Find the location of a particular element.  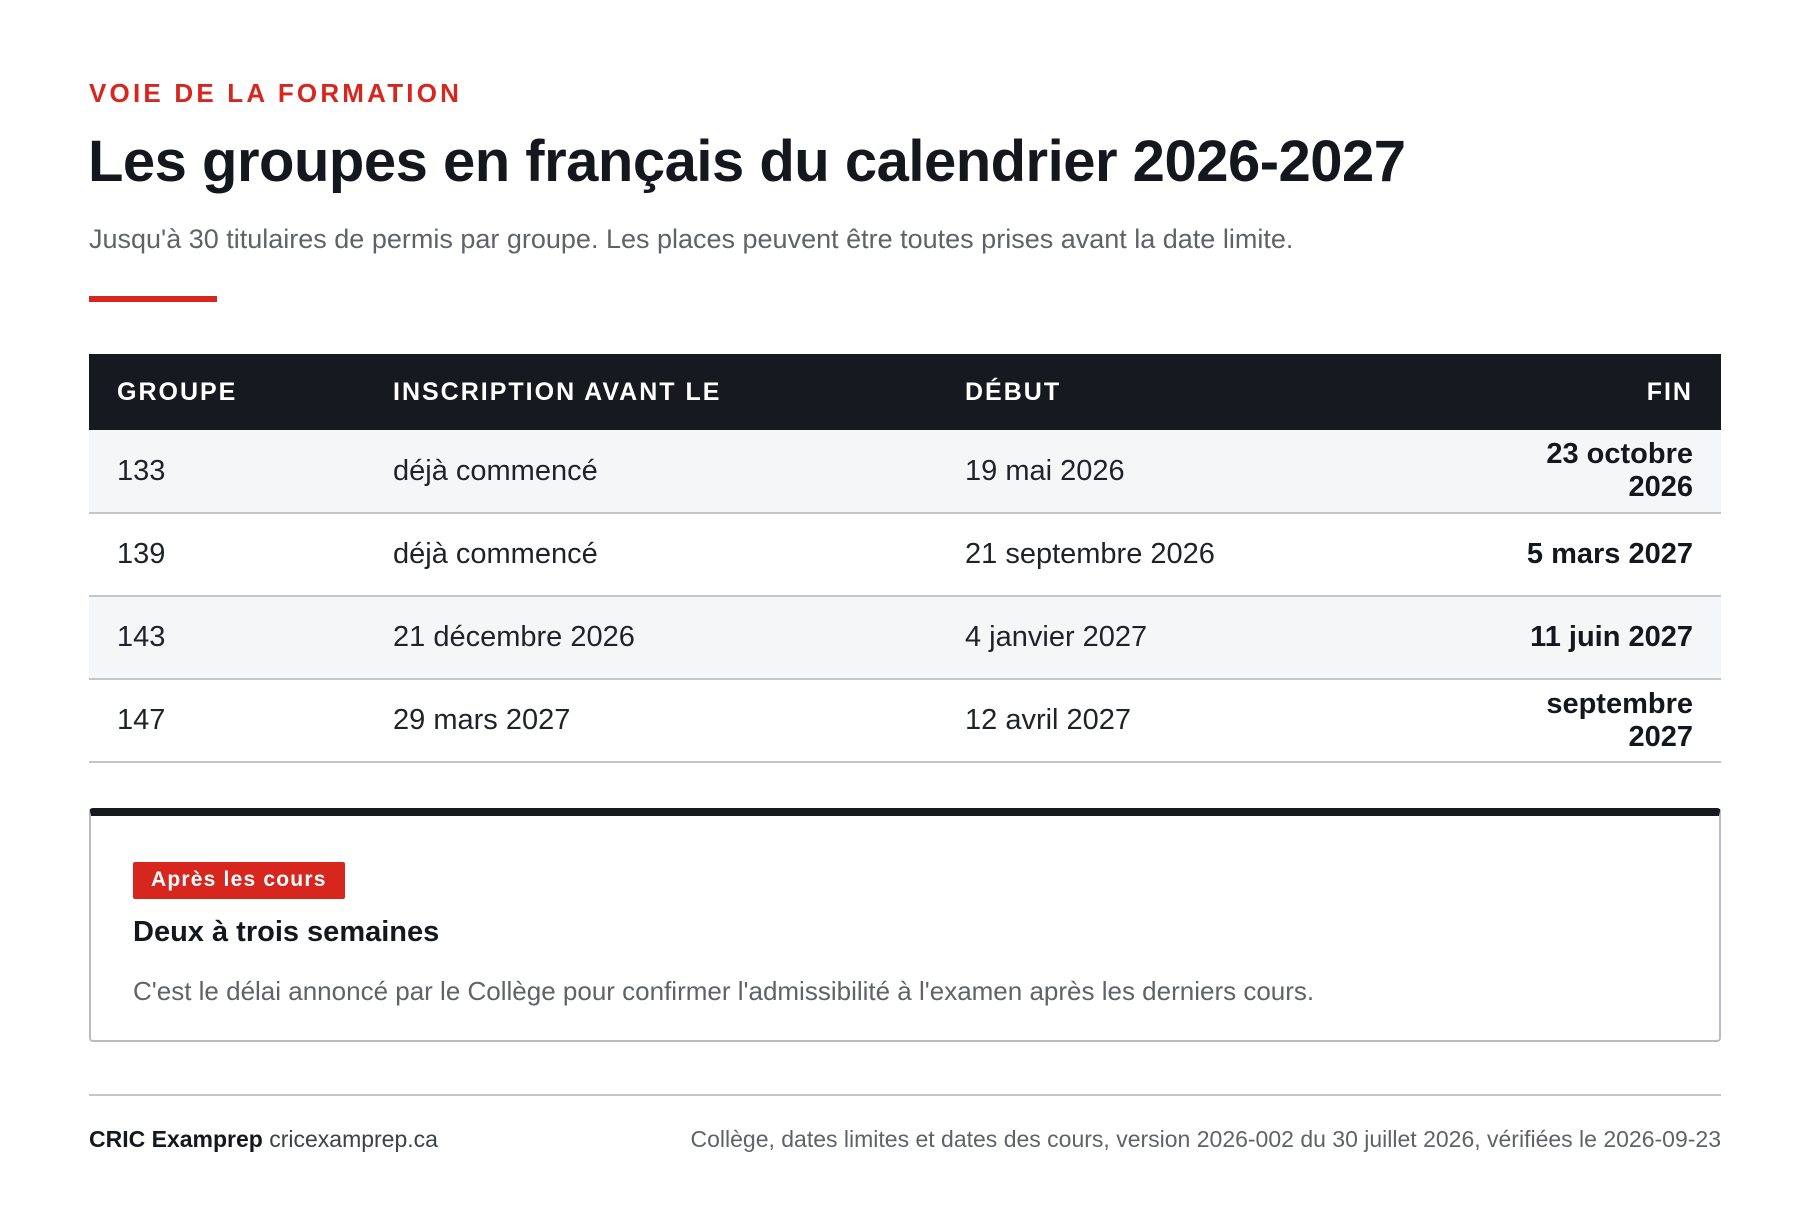

column-header-inscription: Inscription avant le is located at coordinates (557, 391).